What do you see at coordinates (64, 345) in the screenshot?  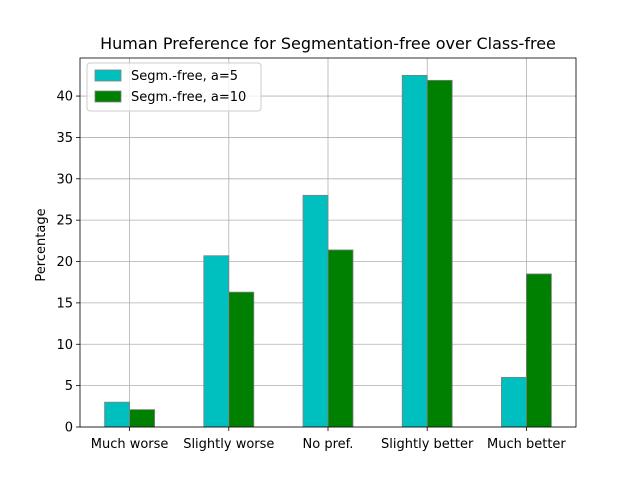 I see `y-tick-label: 10` at bounding box center [64, 345].